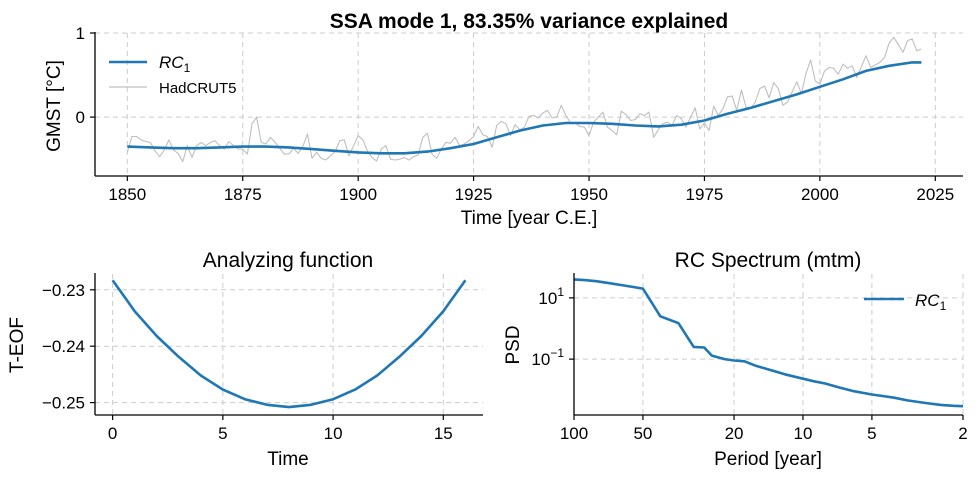 The width and height of the screenshot is (978, 477). I want to click on eof-series, so click(289, 344).